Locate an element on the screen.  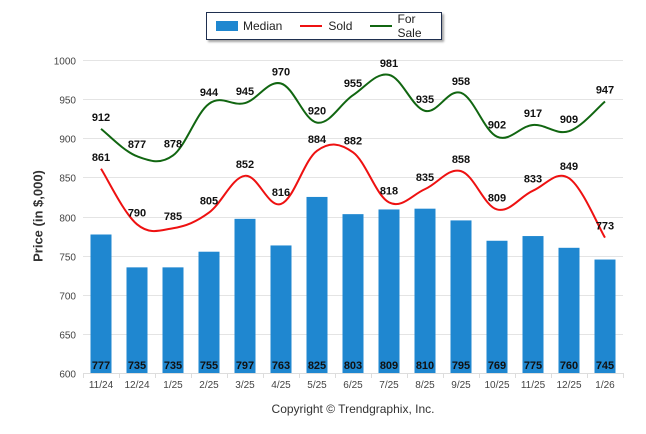
bar-label: 755 is located at coordinates (209, 366).